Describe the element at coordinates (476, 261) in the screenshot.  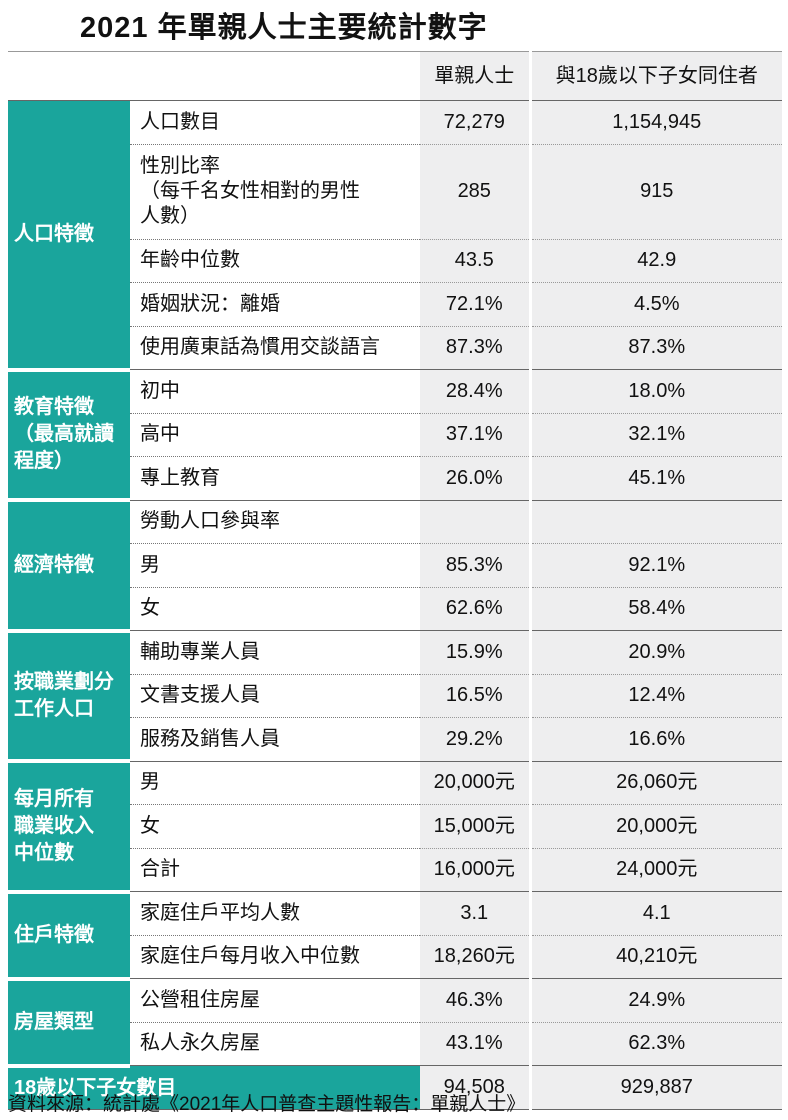
I see `value-cell: 43.5` at that location.